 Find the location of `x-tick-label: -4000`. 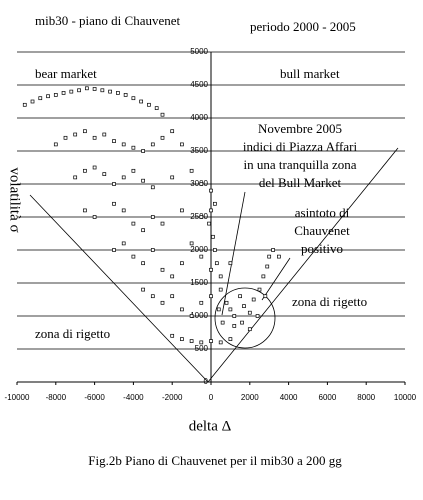

x-tick-label: -4000 is located at coordinates (133, 397).